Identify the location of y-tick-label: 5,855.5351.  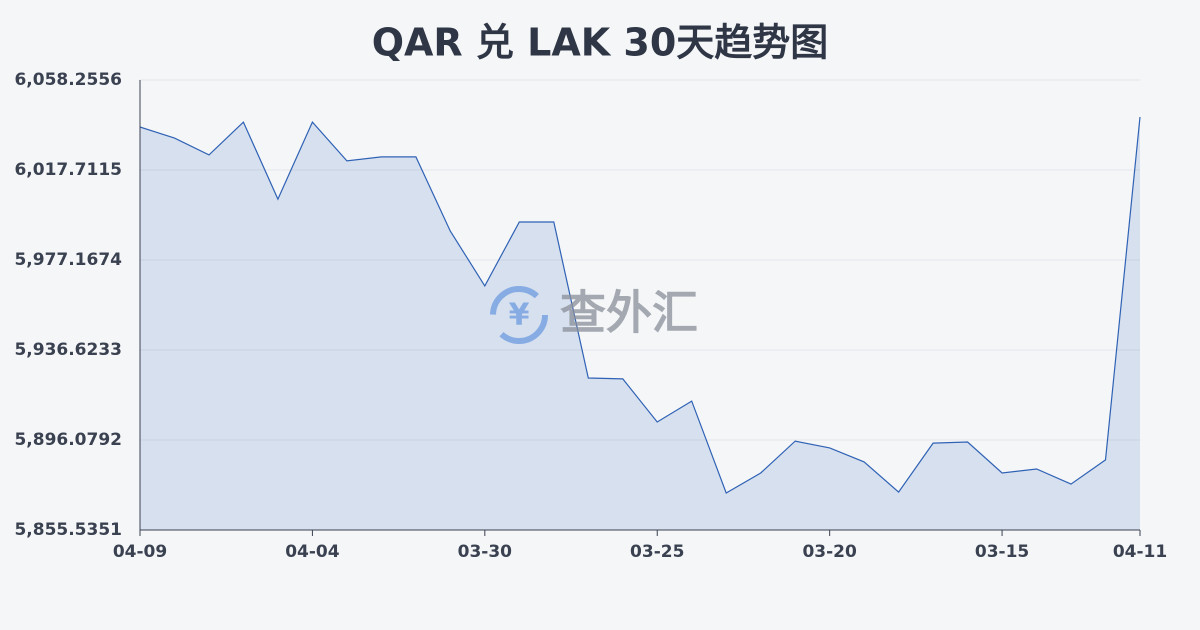
(68, 530).